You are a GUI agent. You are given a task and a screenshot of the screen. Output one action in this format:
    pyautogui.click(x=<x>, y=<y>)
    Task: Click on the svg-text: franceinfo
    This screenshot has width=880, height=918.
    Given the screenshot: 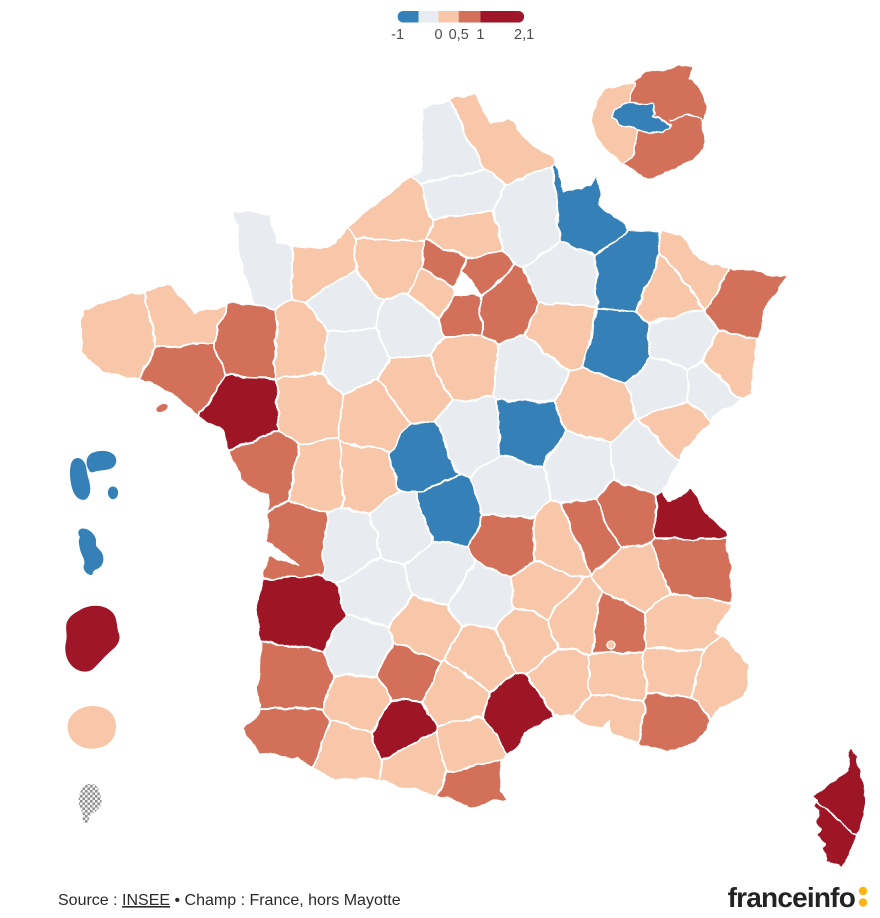 What is the action you would take?
    pyautogui.click(x=792, y=897)
    